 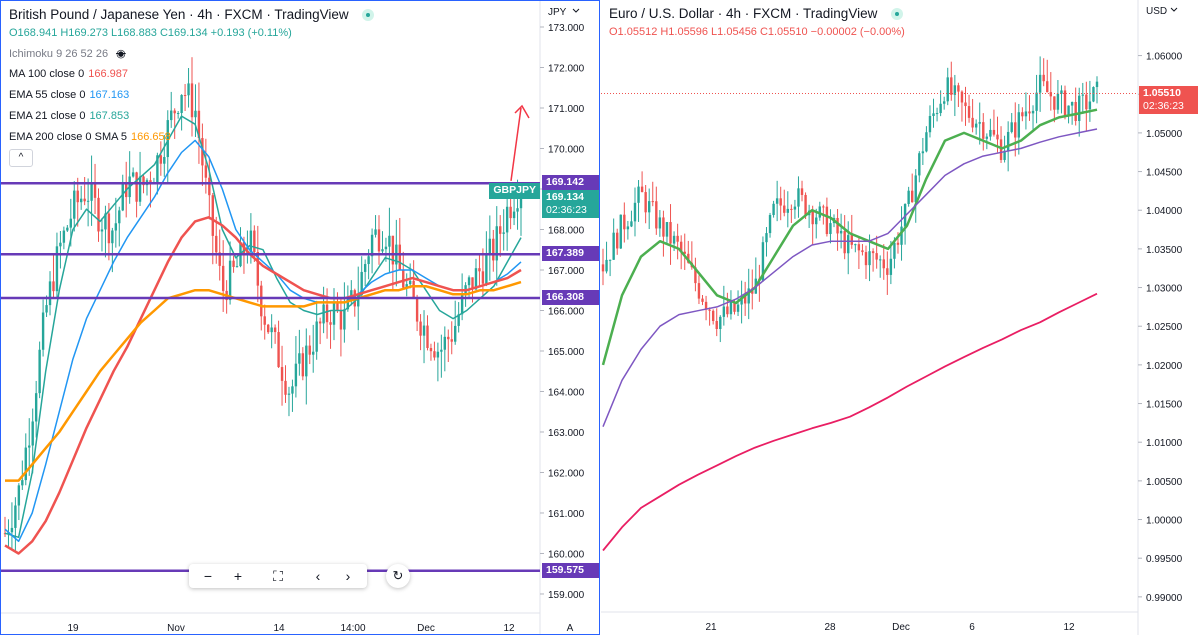 What do you see at coordinates (1164, 559) in the screenshot?
I see `price-tick-label: 0.99500` at bounding box center [1164, 559].